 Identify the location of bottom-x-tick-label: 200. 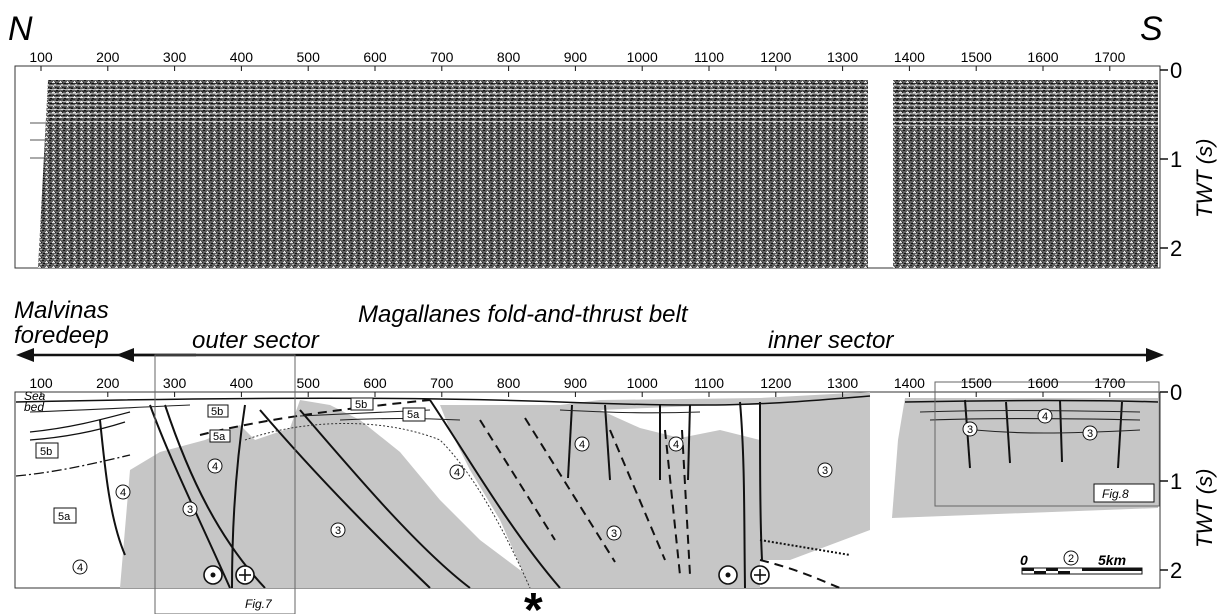
(108, 383).